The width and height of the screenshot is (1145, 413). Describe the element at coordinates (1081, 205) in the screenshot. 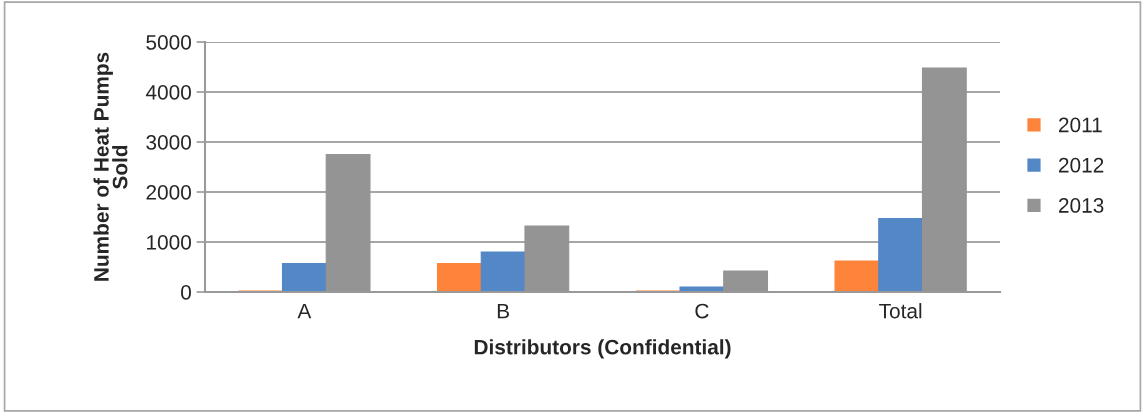

I see `legend-label: 2013` at that location.